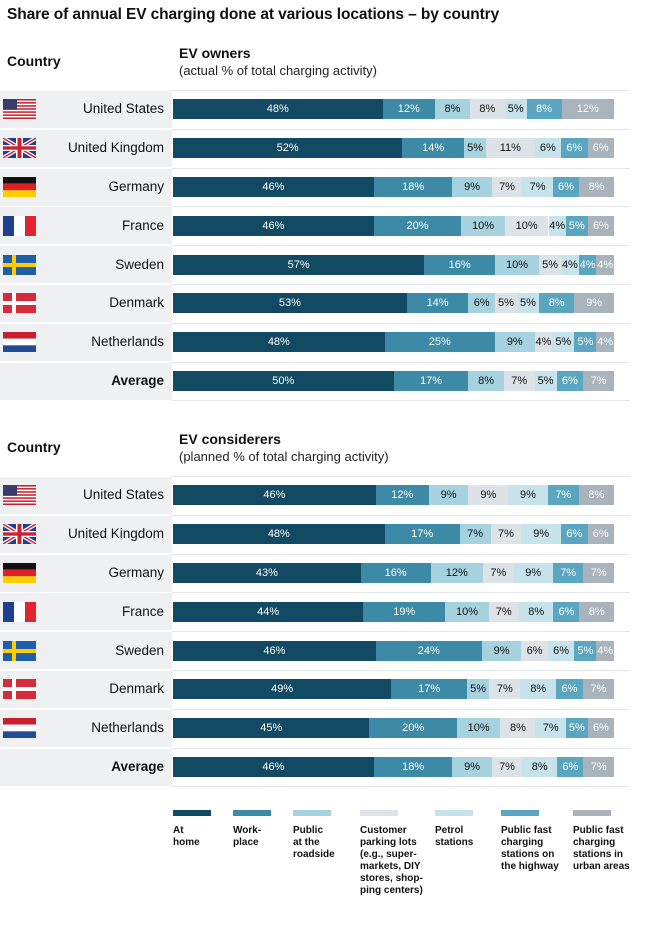 The height and width of the screenshot is (925, 655). Describe the element at coordinates (587, 109) in the screenshot. I see `bar-segment-7: 12%` at that location.